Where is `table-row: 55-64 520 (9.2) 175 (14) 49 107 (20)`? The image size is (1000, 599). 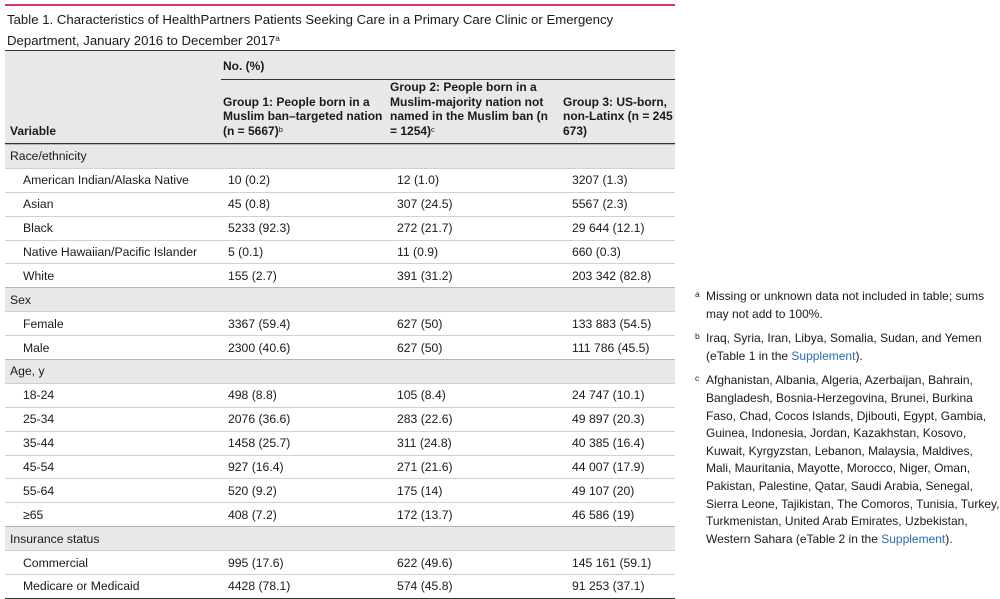 table-row: 55-64 520 (9.2) 175 (14) 49 107 (20) is located at coordinates (340, 490).